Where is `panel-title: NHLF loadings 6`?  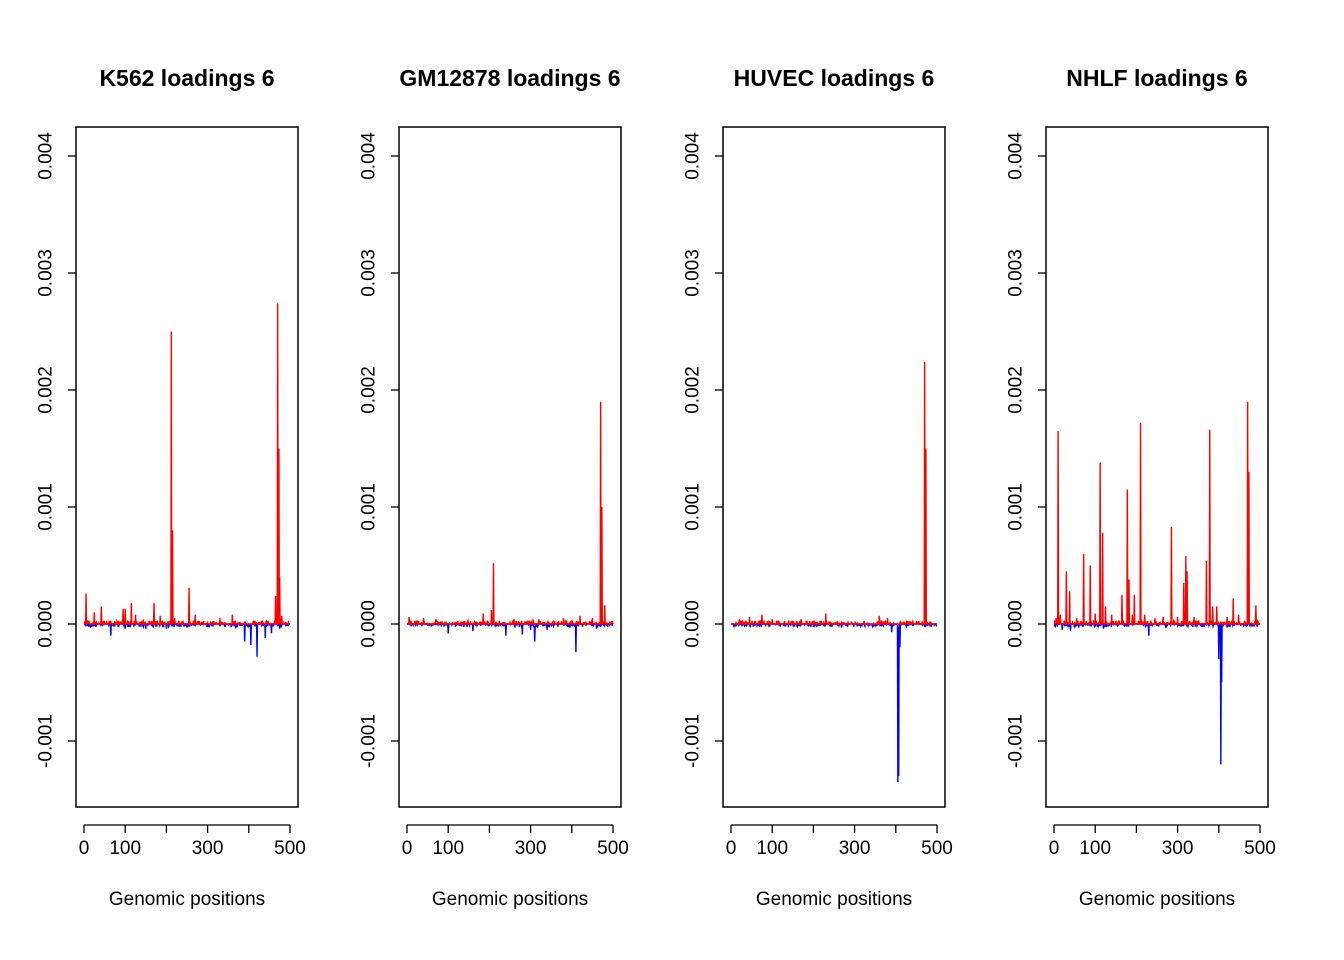 panel-title: NHLF loadings 6 is located at coordinates (1156, 78).